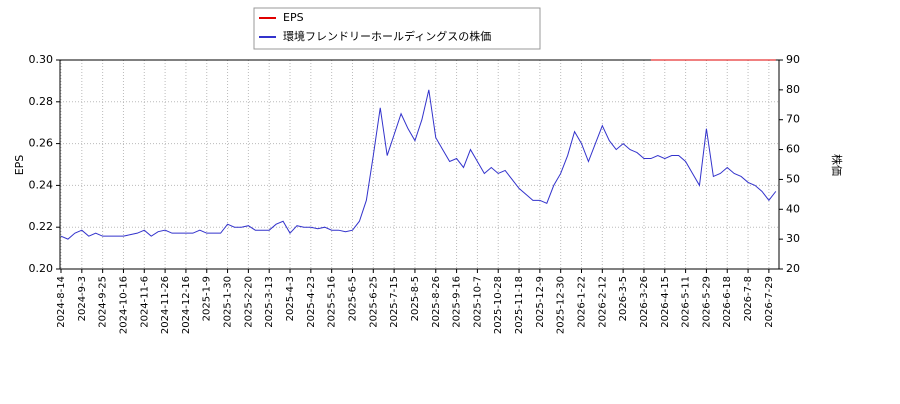 This screenshot has width=900, height=404. Describe the element at coordinates (436, 302) in the screenshot. I see `x-tick-label: 2025-8-26` at that location.